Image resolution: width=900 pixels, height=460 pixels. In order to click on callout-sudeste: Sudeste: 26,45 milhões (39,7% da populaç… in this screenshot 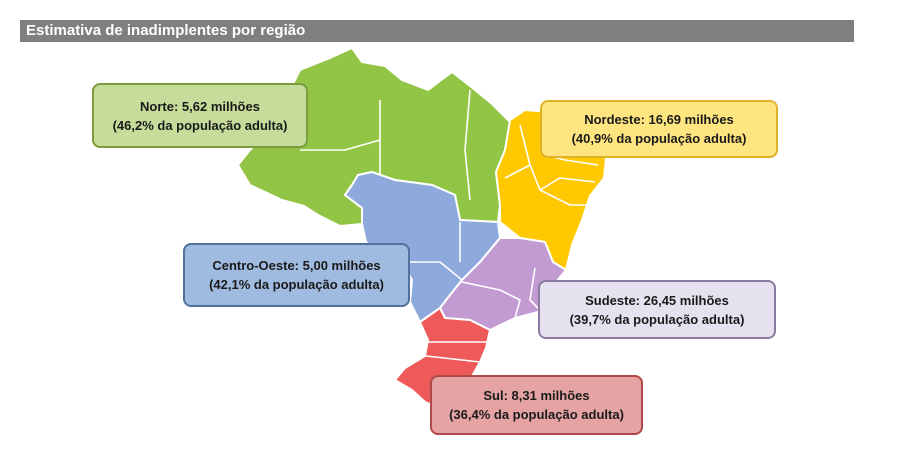, I will do `click(657, 309)`.